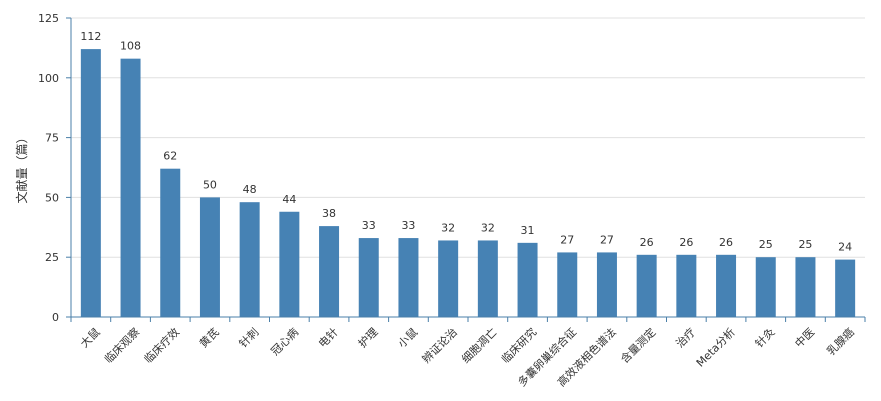  I want to click on data-label: 62, so click(170, 156).